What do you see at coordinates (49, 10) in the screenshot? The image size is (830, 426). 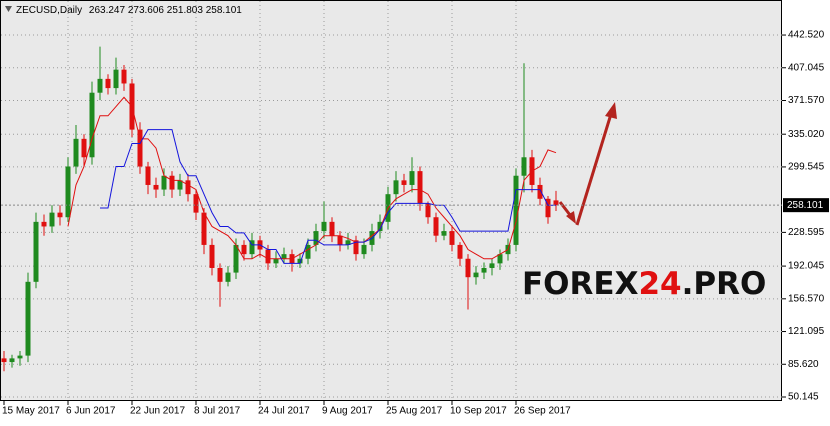 I see `symbol: ZECUSD,Daily` at bounding box center [49, 10].